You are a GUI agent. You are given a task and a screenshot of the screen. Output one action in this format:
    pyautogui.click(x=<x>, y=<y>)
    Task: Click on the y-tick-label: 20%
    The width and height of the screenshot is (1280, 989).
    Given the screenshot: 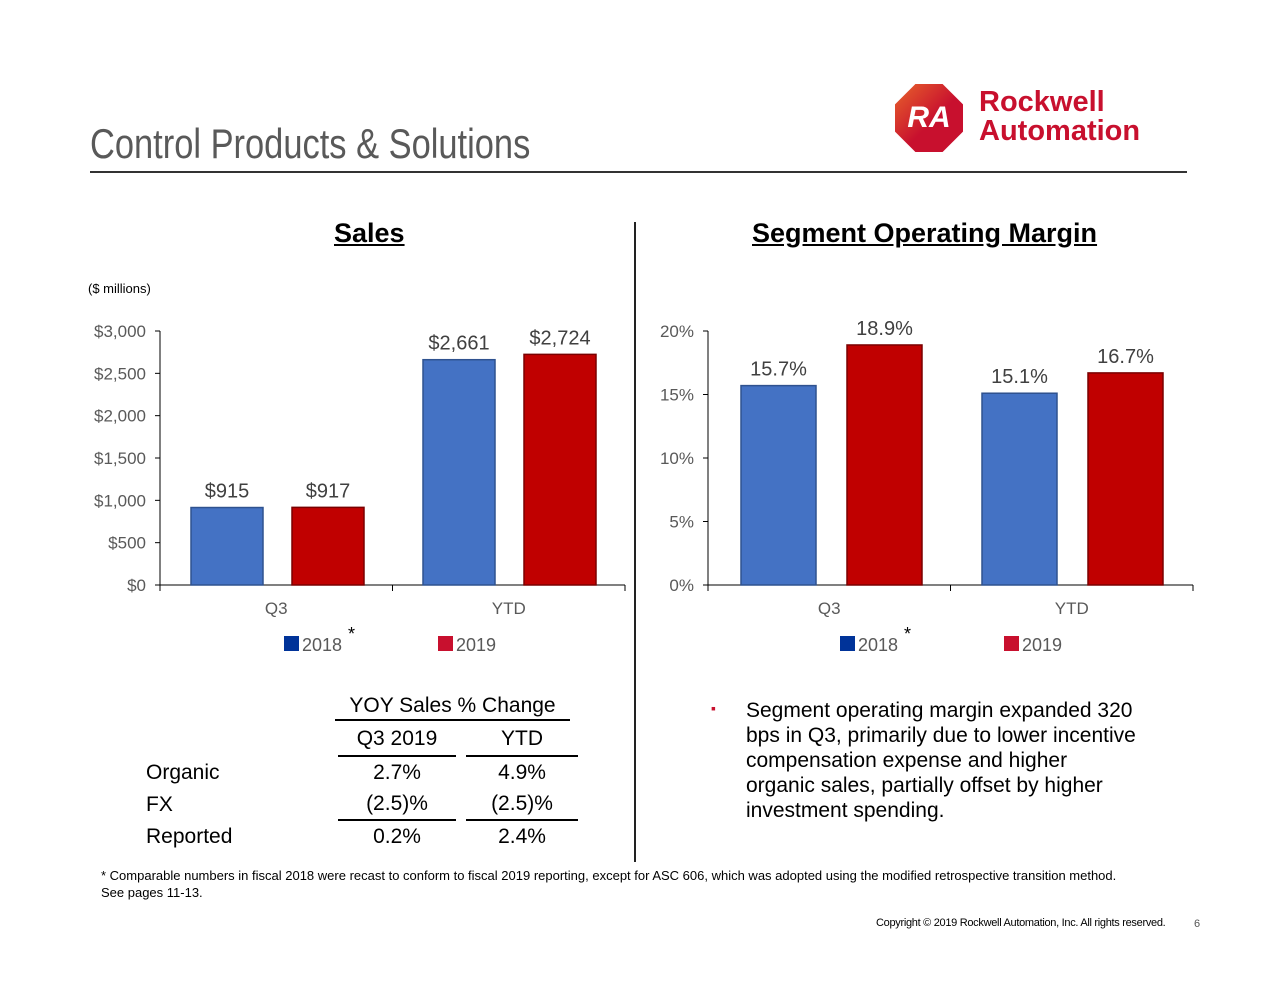 What is the action you would take?
    pyautogui.click(x=677, y=331)
    